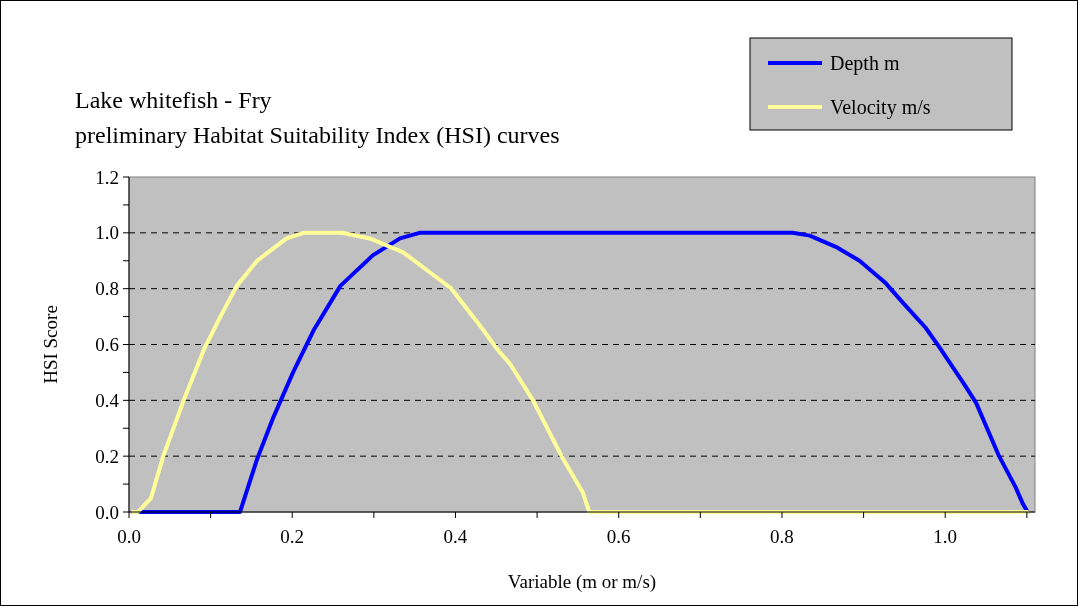 This screenshot has height=606, width=1078. I want to click on chart-subtitle: preliminary Habitat Suitability Index (HSI) curves, so click(317, 135).